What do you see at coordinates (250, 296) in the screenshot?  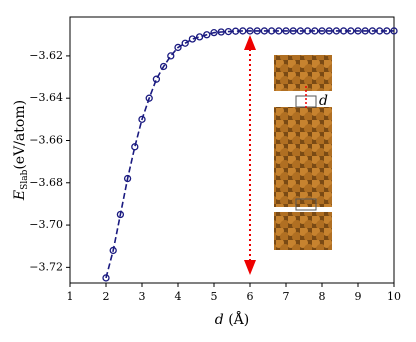 I see `x-tick-label: 6` at bounding box center [250, 296].